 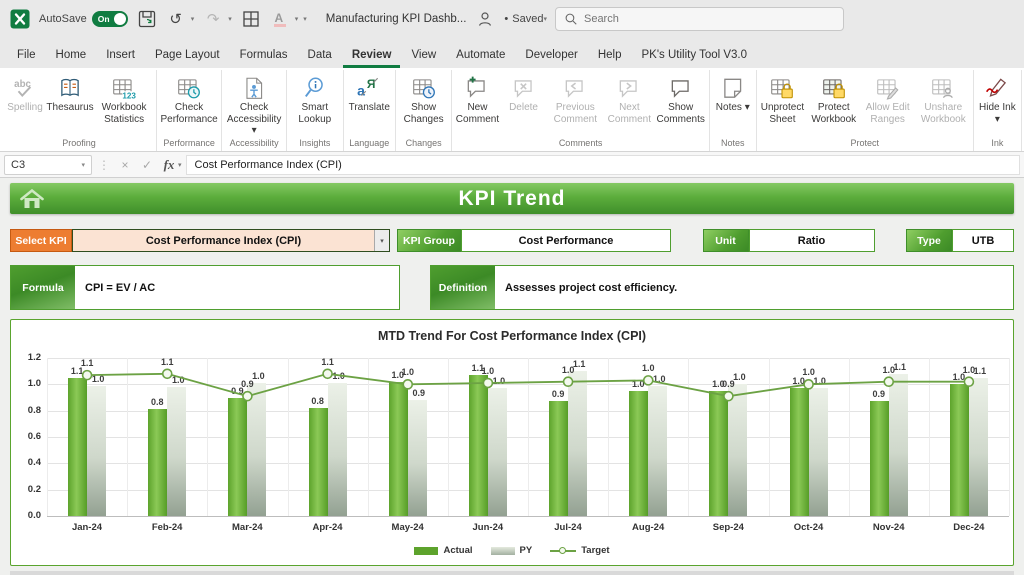 I want to click on target-data-label: 1.1, so click(x=167, y=361).